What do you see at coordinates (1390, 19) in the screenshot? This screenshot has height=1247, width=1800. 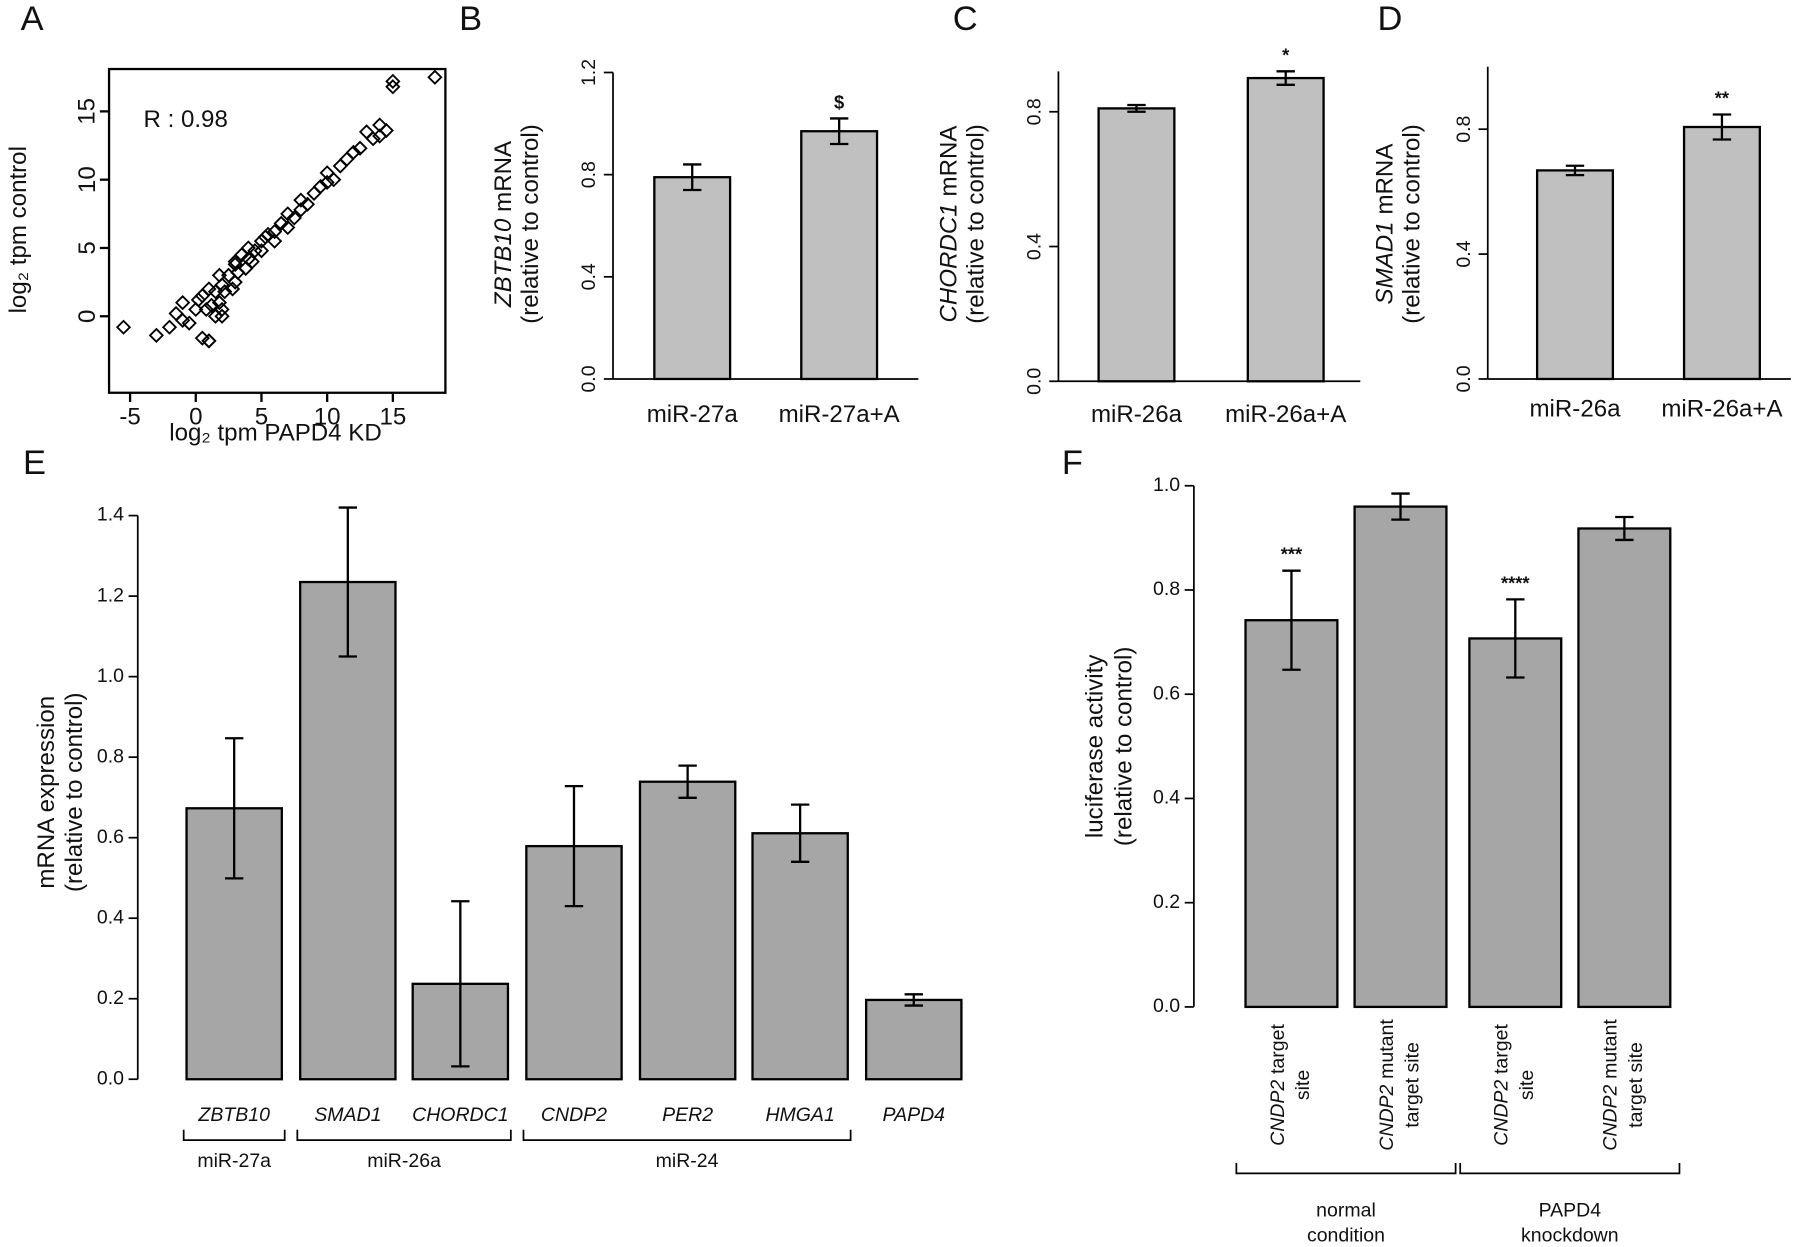 I see `panel-label: D` at bounding box center [1390, 19].